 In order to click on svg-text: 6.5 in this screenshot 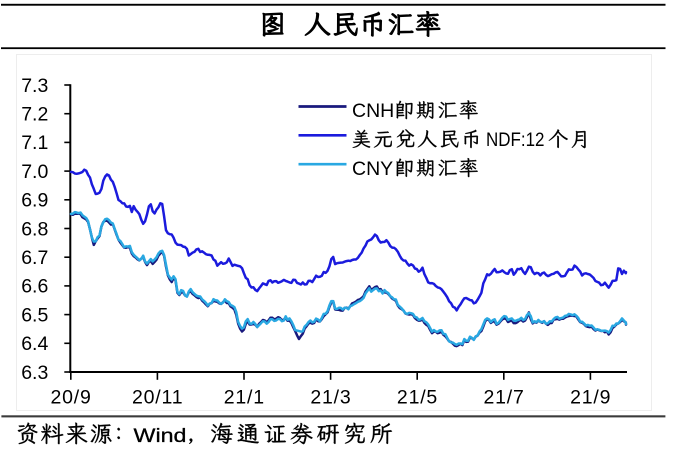, I will do `click(34, 315)`.